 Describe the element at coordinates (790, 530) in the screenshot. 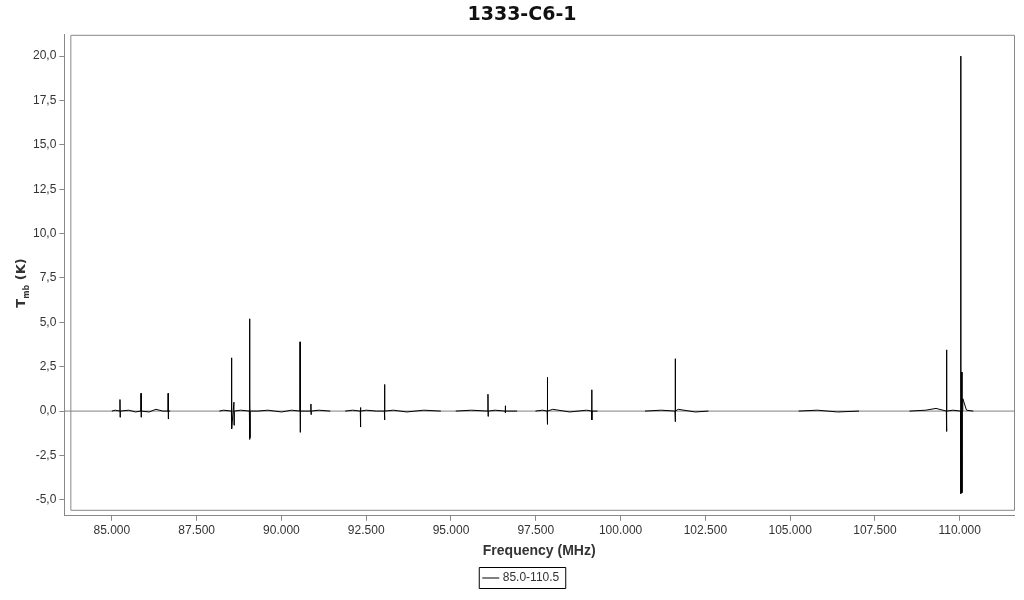

I see `x-tick-label: 105.000` at that location.